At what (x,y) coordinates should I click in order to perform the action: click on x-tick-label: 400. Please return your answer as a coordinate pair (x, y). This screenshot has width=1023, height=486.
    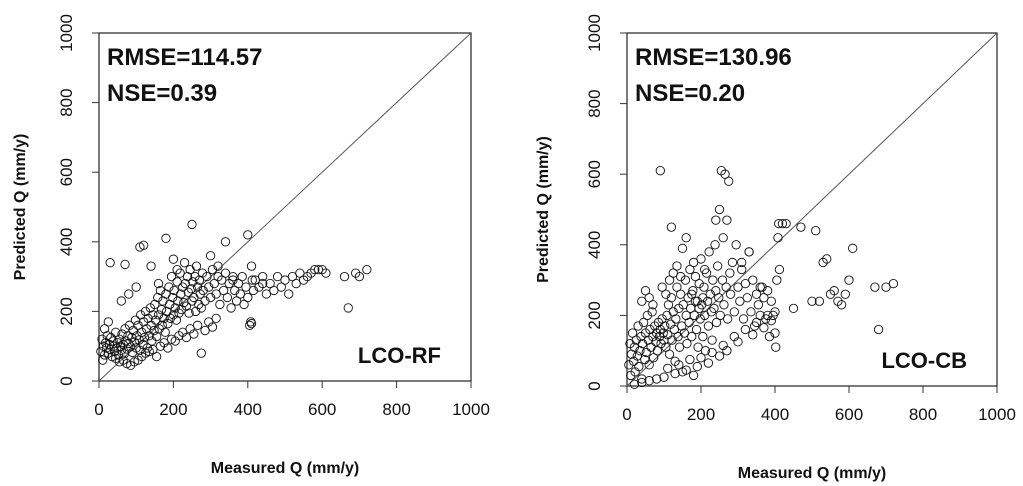
    Looking at the image, I should click on (775, 414).